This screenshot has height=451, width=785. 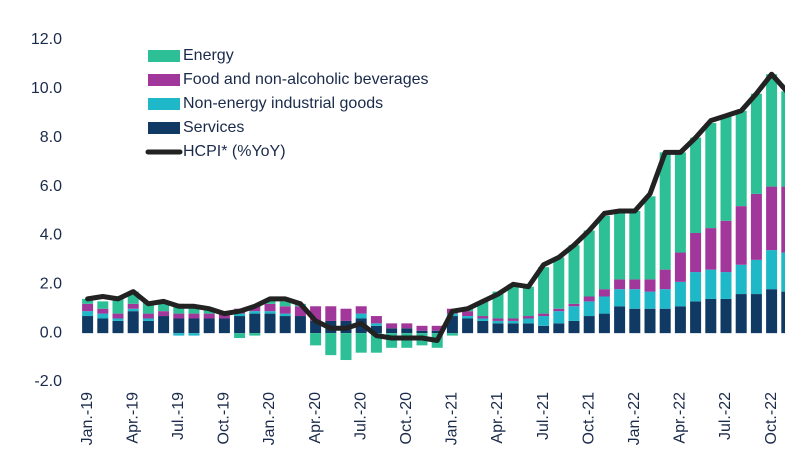 I want to click on y-tick-label: 8.0, so click(x=51, y=137).